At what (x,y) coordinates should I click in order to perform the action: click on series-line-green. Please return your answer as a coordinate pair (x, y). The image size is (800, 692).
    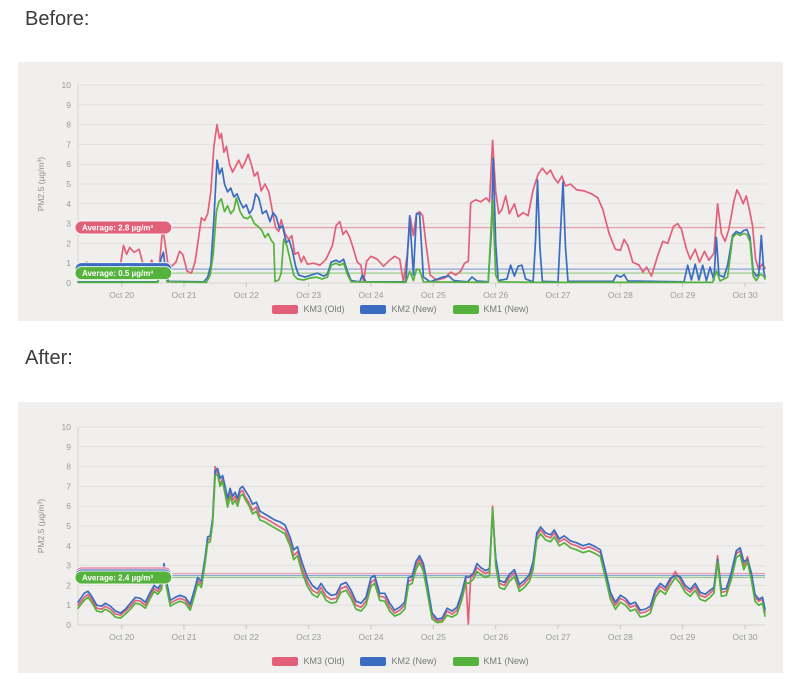
    Looking at the image, I should click on (421, 240).